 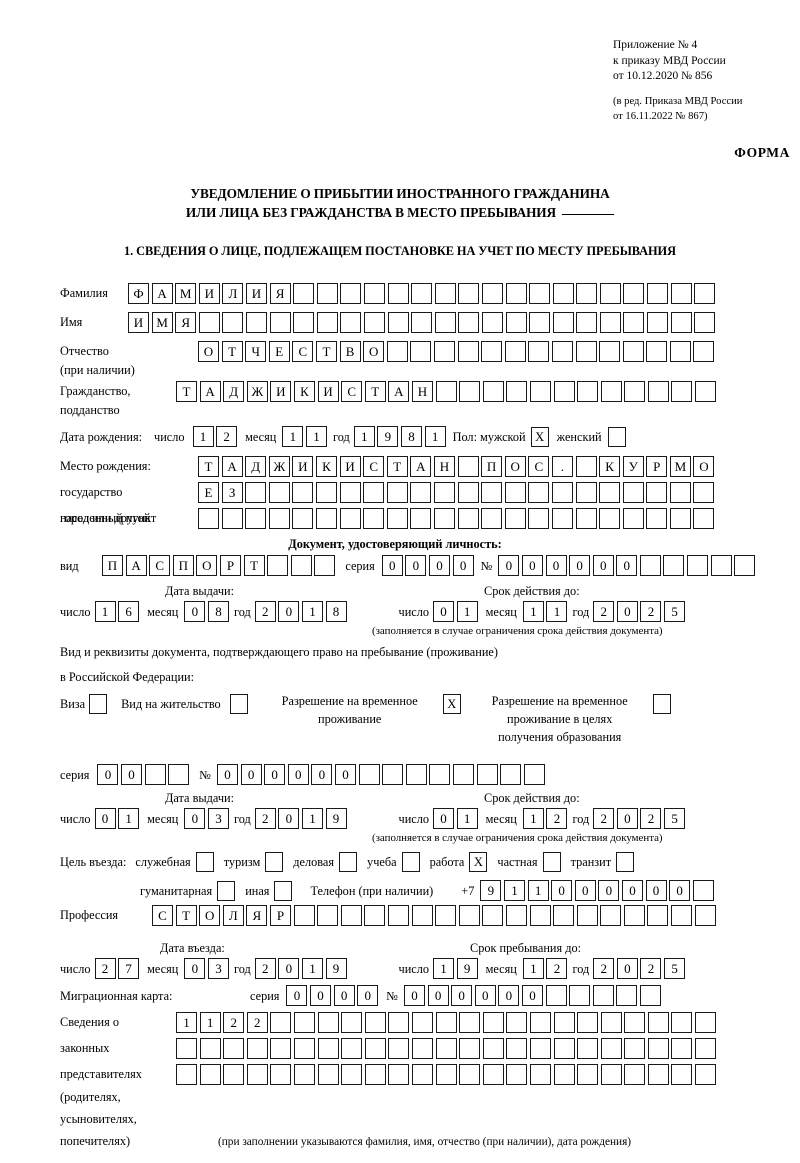 I want to click on char-box: П, so click(x=112, y=565).